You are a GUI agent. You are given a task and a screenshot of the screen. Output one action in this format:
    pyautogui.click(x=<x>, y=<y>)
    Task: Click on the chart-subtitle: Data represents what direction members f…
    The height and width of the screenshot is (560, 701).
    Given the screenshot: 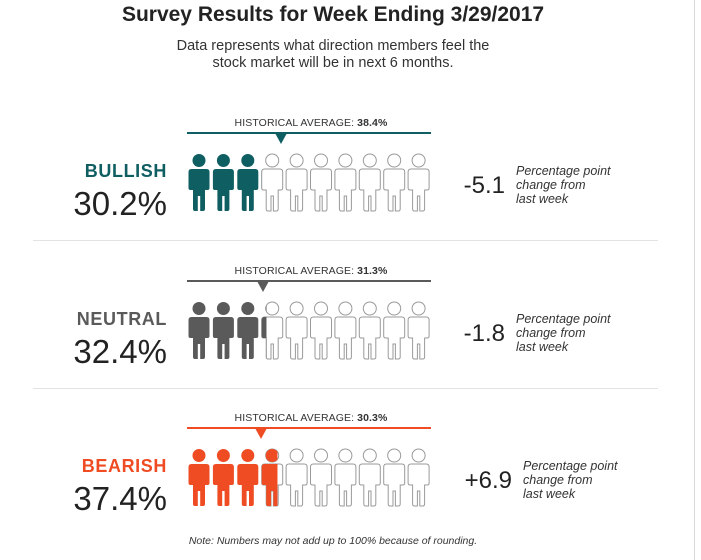 What is the action you would take?
    pyautogui.click(x=333, y=55)
    